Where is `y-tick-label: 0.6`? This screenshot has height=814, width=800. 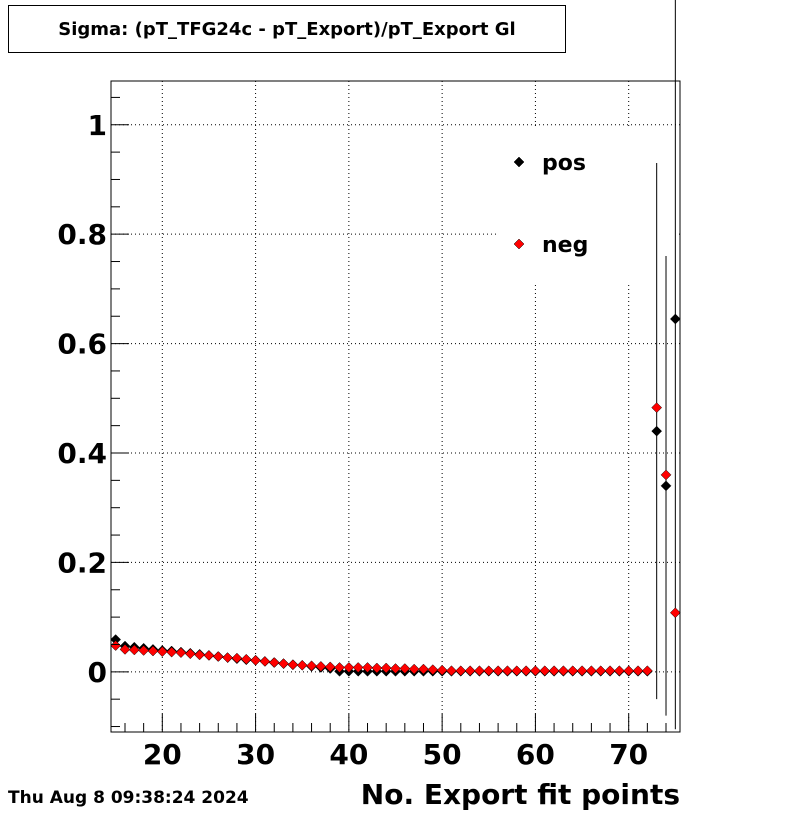
y-tick-label: 0.6 is located at coordinates (82, 344).